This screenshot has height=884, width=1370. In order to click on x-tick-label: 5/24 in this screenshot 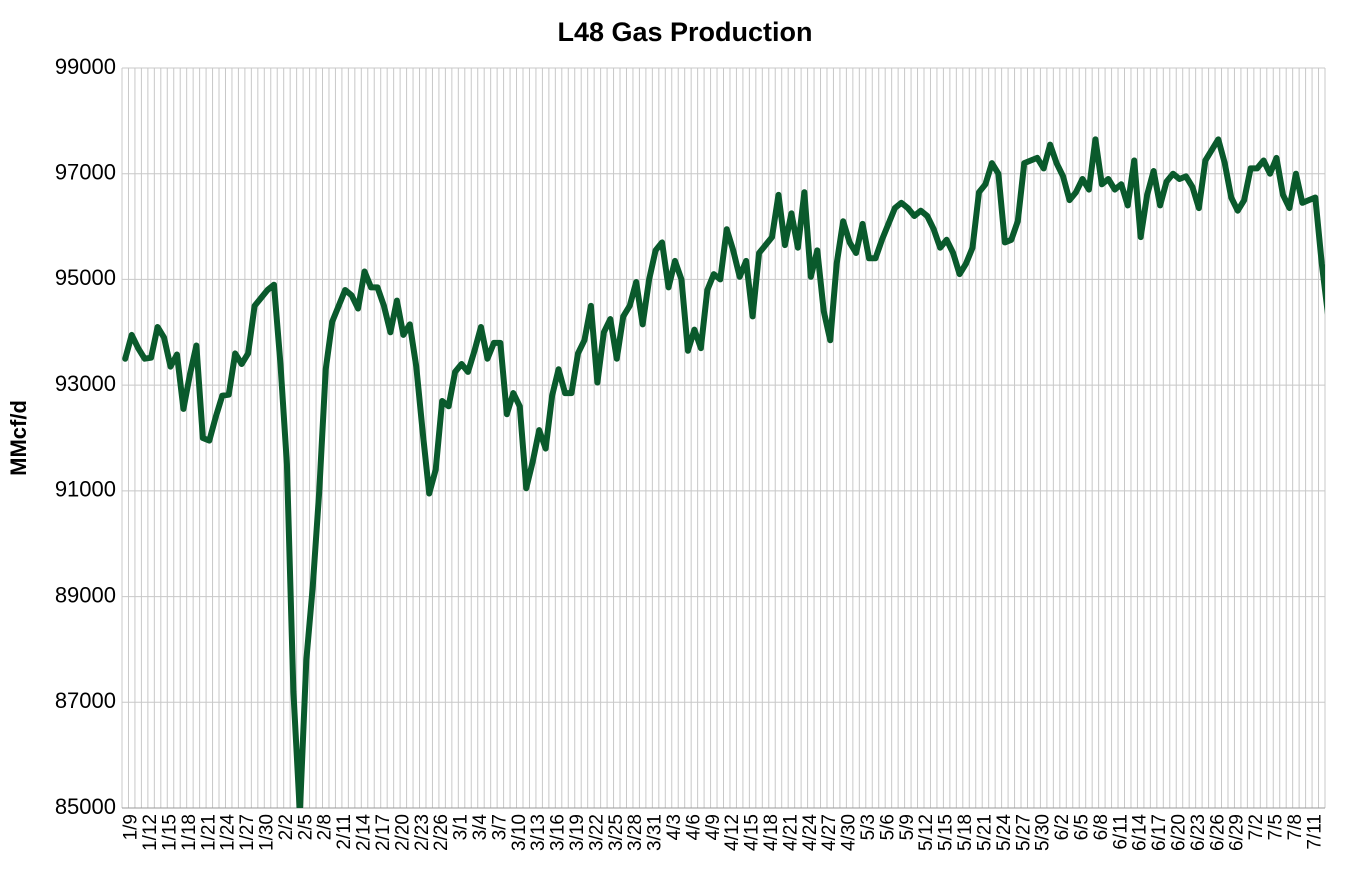, I will do `click(1004, 832)`.